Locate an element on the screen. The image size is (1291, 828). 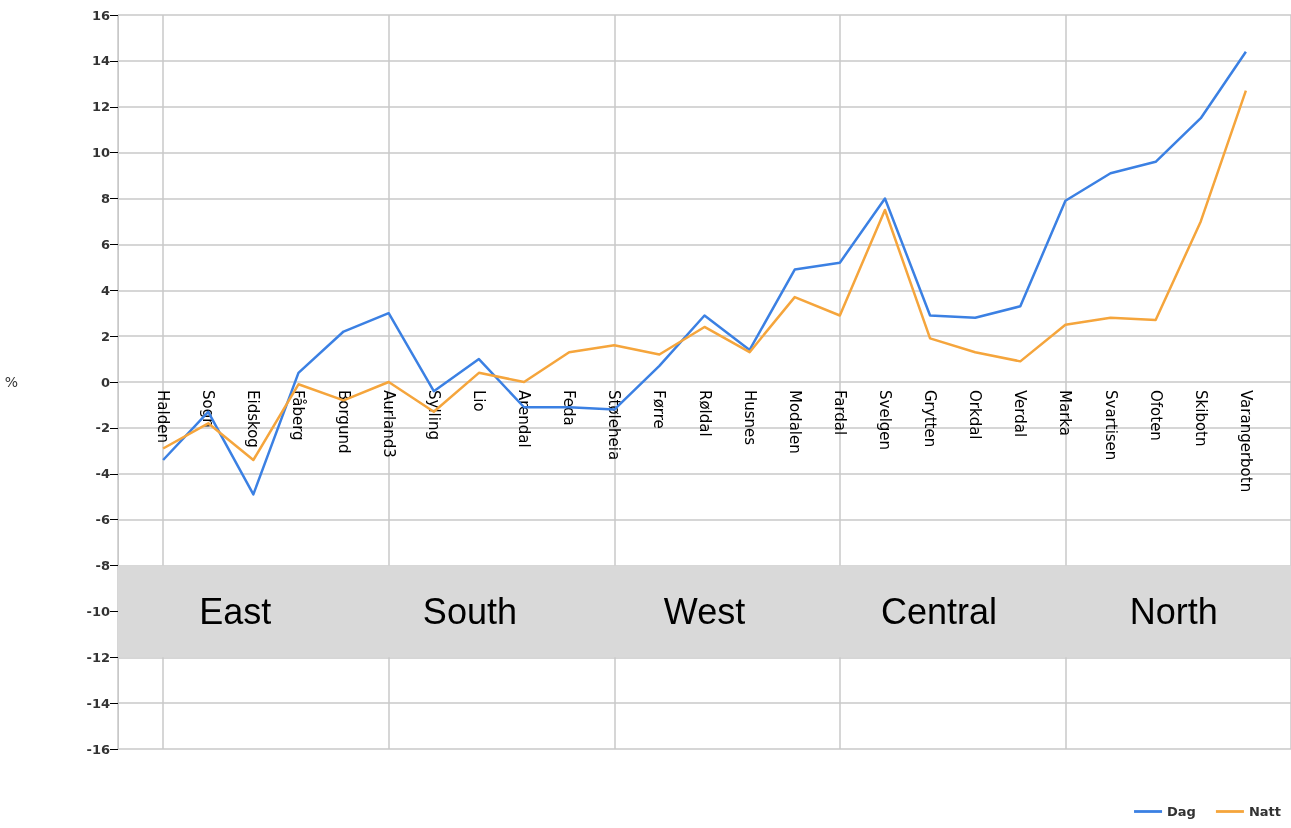
y-tick-label: 10 is located at coordinates (100, 153).